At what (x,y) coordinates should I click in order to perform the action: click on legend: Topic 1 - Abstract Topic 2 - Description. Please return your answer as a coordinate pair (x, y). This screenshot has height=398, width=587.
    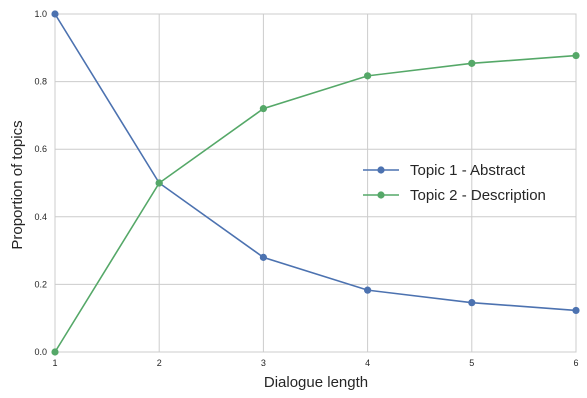
    Looking at the image, I should click on (454, 183).